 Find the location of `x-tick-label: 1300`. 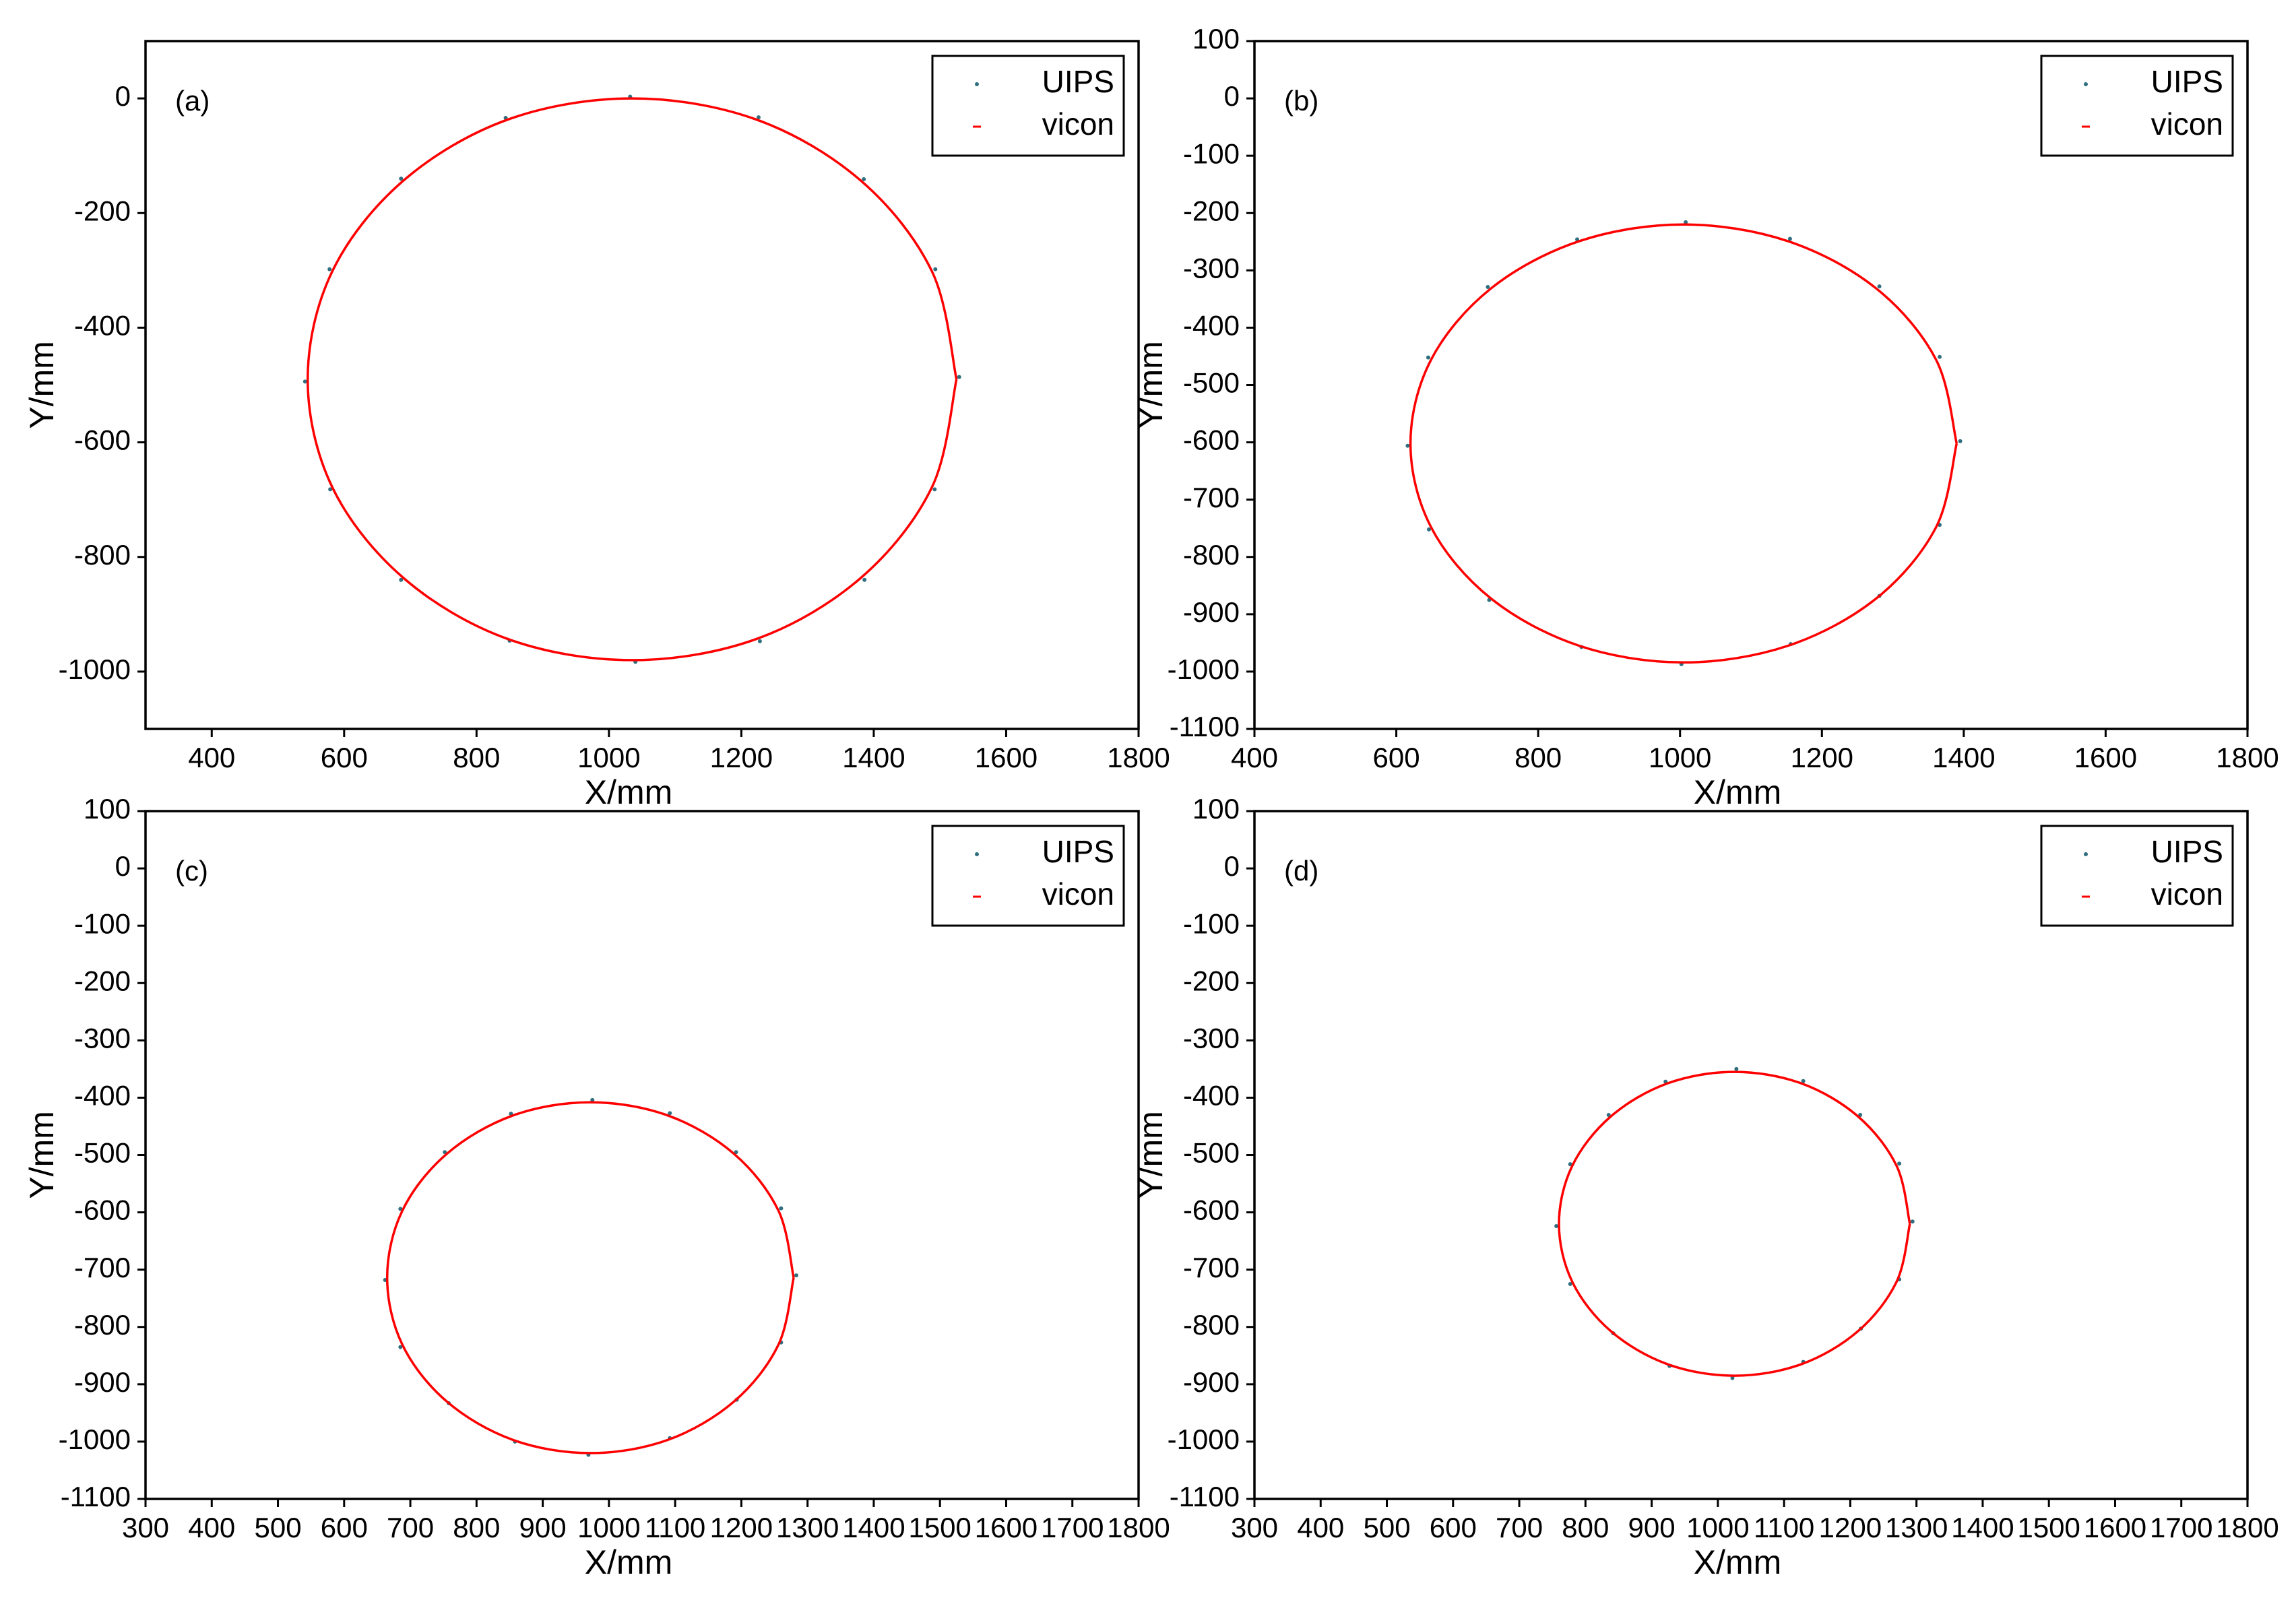

x-tick-label: 1300 is located at coordinates (1916, 1528).